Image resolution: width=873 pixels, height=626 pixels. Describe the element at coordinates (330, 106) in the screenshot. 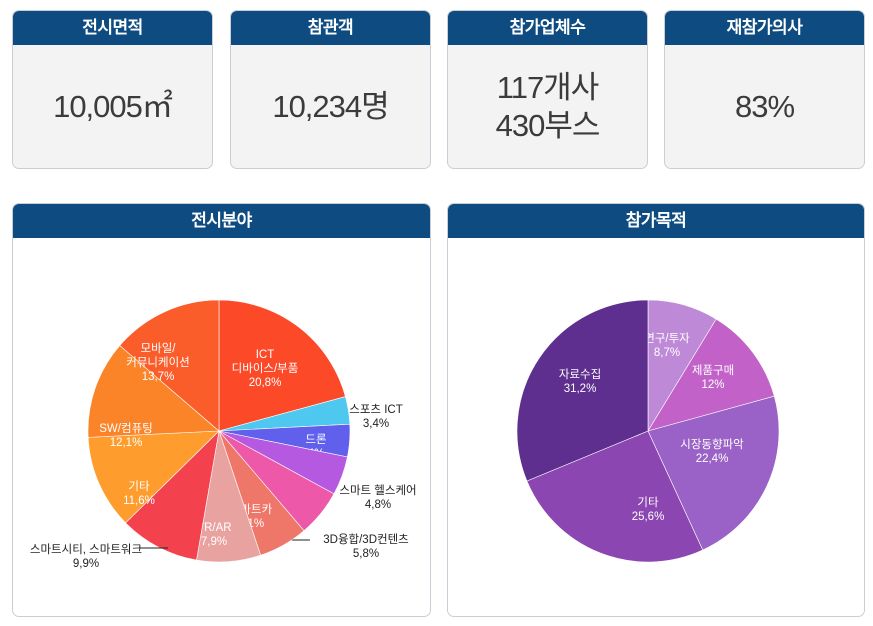

I see `stat-value: 10,234명` at that location.